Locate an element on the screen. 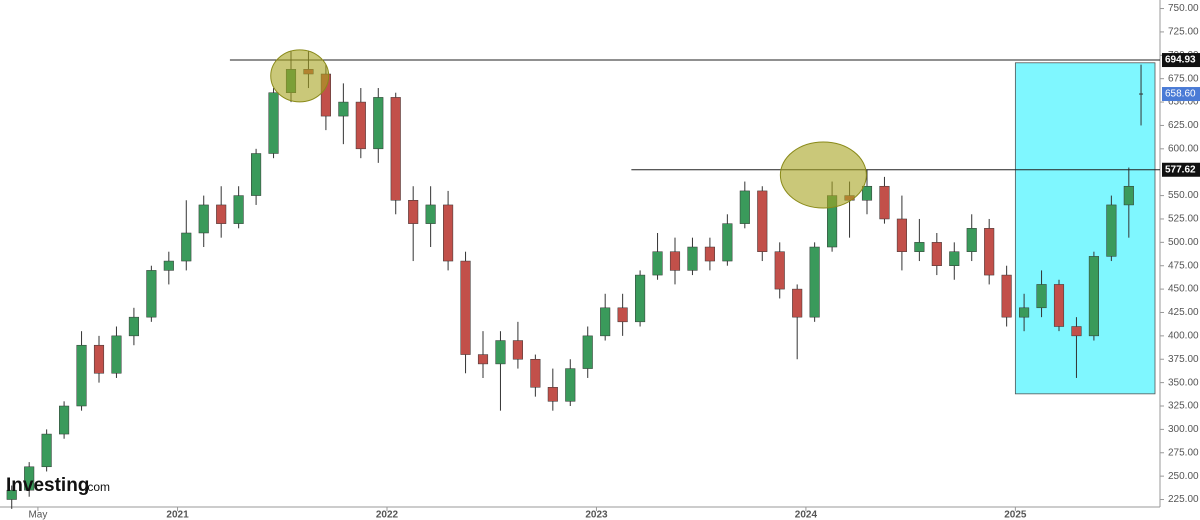  x-tick-label: 2021 is located at coordinates (177, 515).